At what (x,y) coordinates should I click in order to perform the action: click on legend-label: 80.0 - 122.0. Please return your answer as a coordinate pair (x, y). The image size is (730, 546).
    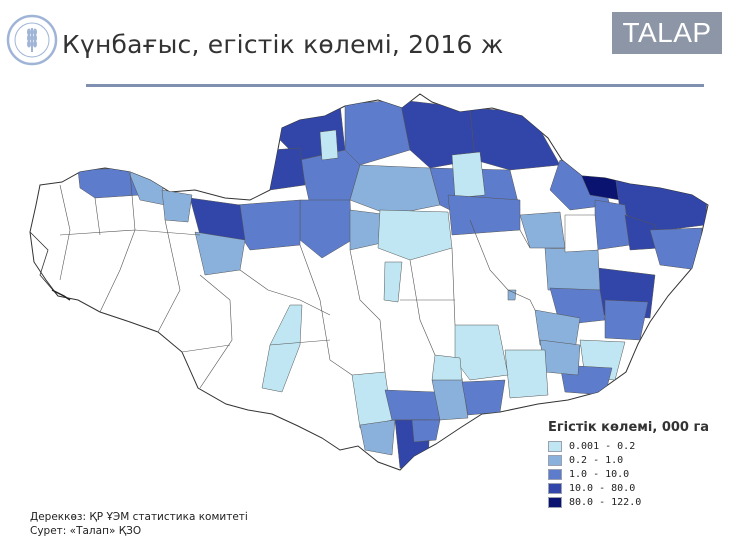
    Looking at the image, I should click on (605, 502).